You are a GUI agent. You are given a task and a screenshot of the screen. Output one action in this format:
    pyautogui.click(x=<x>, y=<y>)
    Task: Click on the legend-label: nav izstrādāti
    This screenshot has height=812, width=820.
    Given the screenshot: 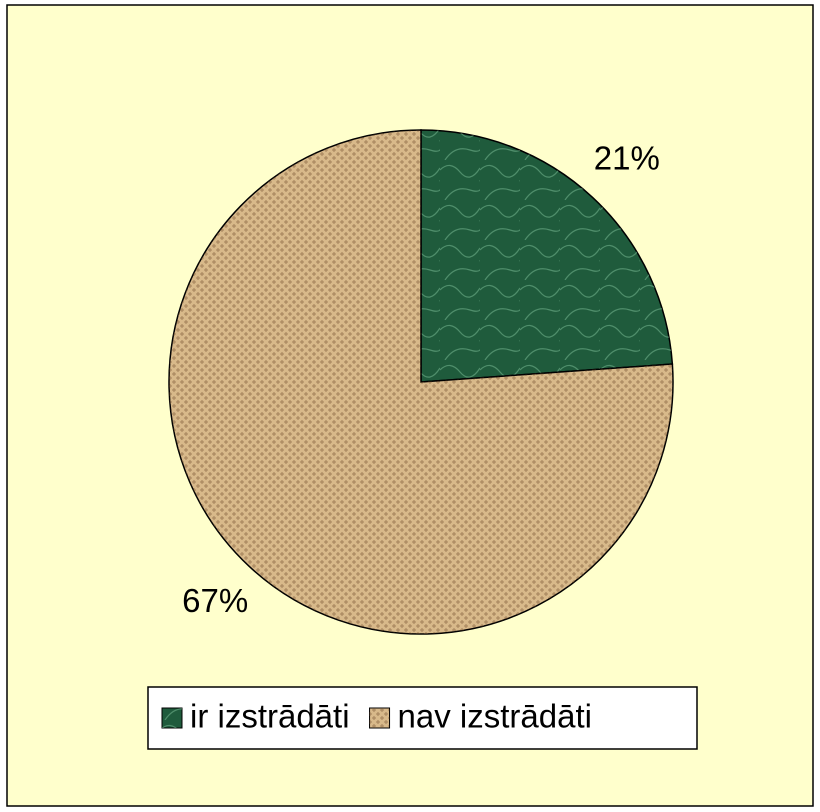 What is the action you would take?
    pyautogui.click(x=495, y=716)
    